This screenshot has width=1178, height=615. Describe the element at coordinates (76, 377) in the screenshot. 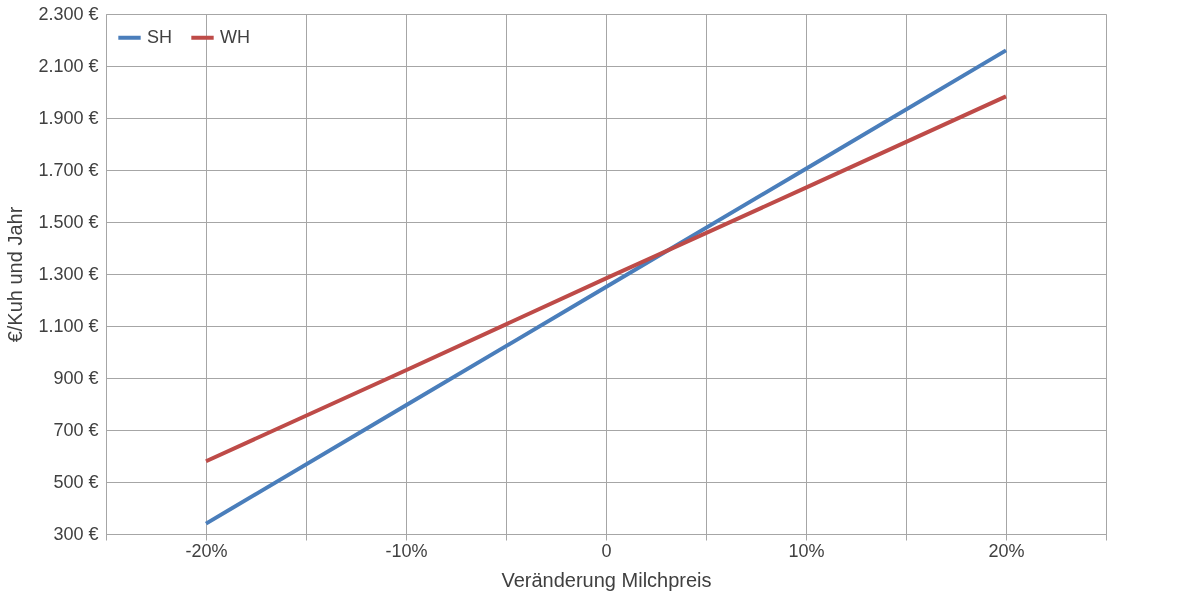

I see `y-tick-label: 900 €` at that location.